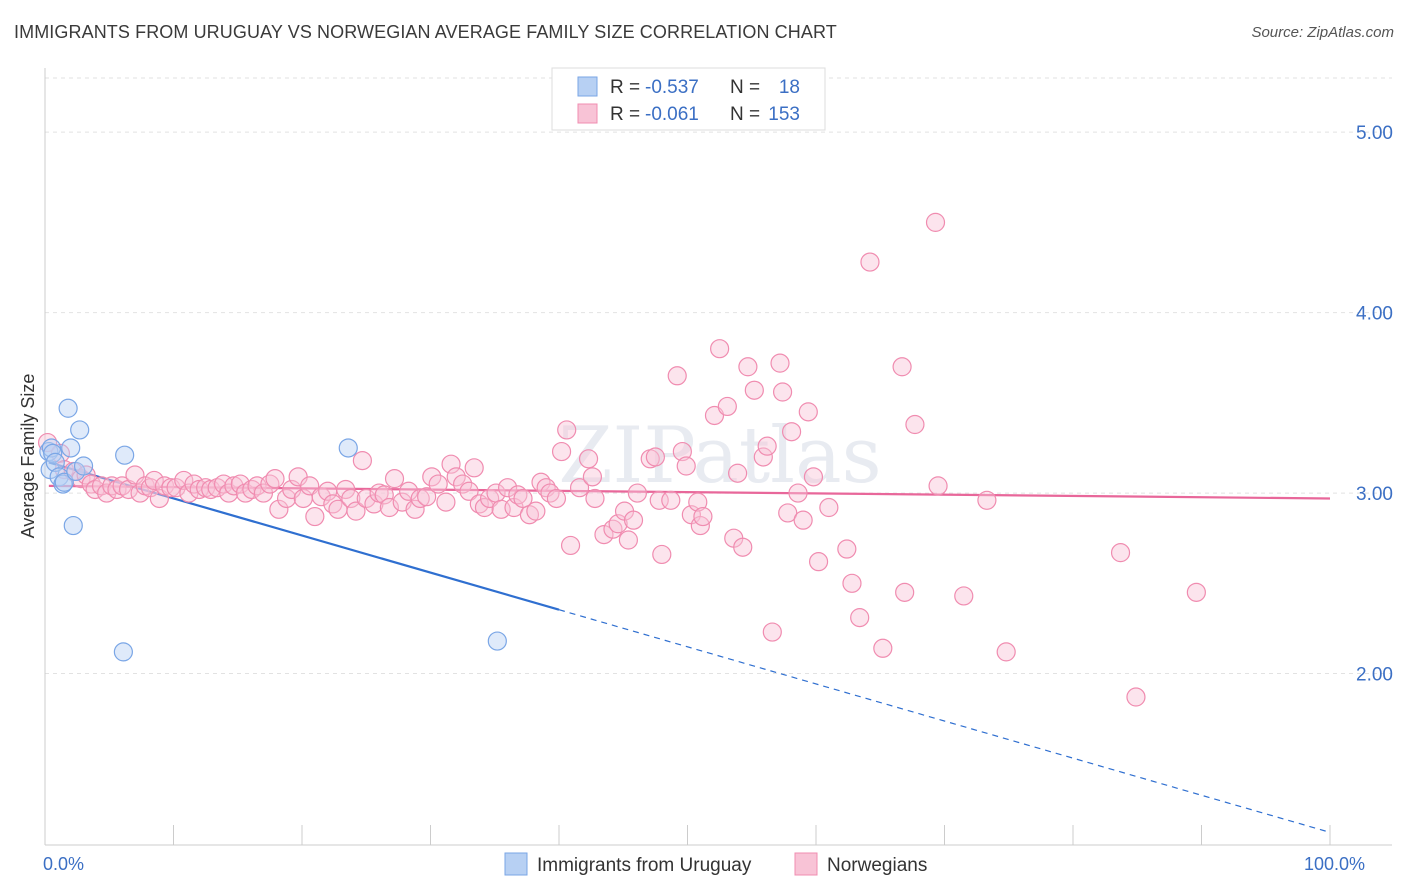 The width and height of the screenshot is (1406, 892). I want to click on legend-top: R = -0.537 N = 18 R = -0.061 N = 153, so click(688, 99).